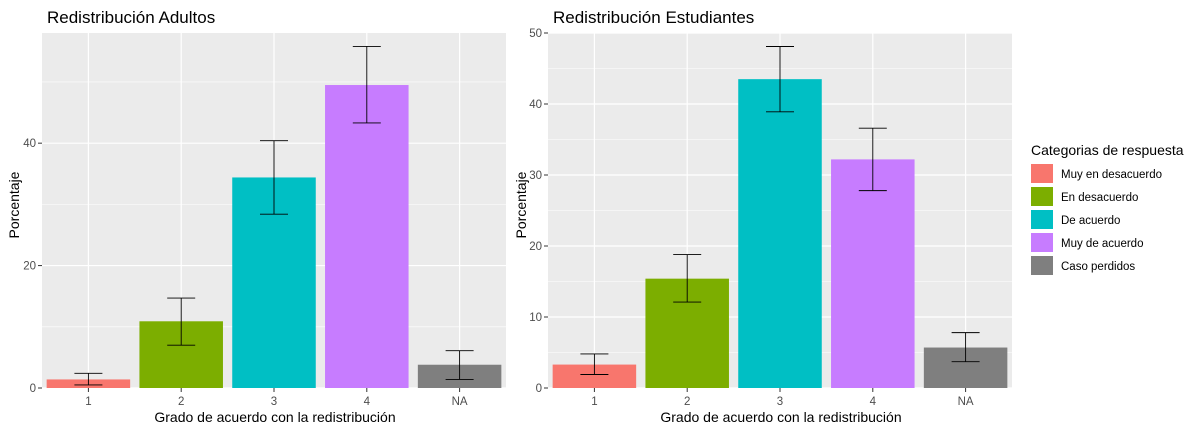 The width and height of the screenshot is (1196, 445). Describe the element at coordinates (653, 17) in the screenshot. I see `chart-title: Redistribución Estudiantes` at that location.